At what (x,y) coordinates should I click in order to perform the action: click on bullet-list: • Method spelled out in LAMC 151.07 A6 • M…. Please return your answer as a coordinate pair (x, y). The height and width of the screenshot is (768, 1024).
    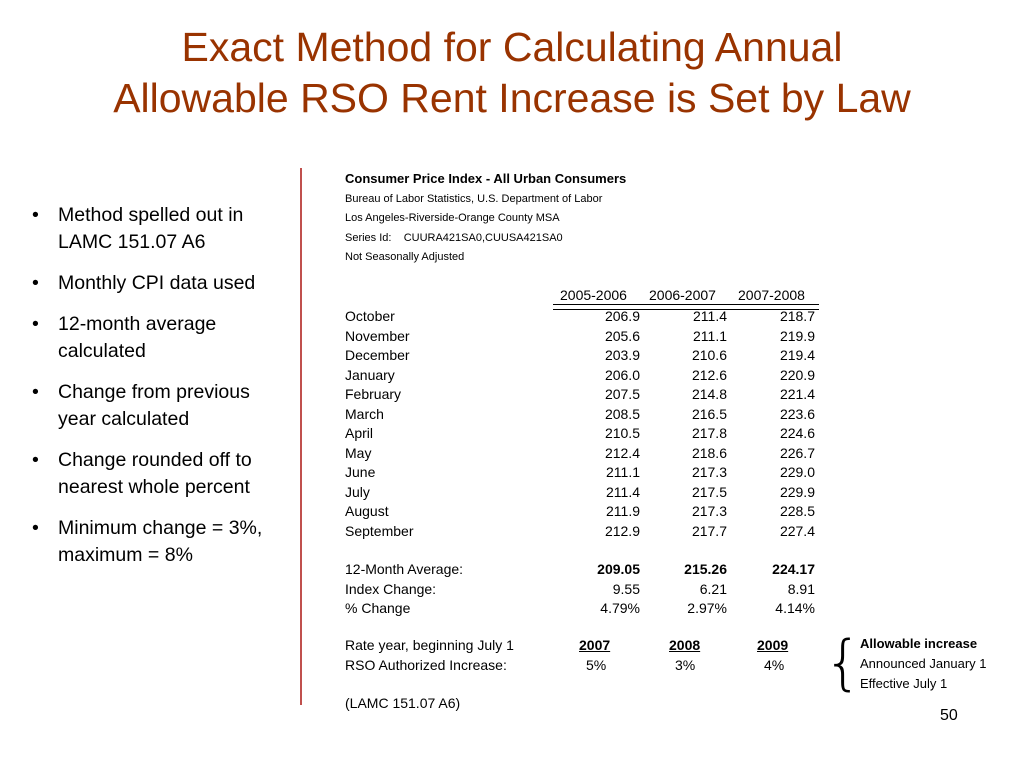
    Looking at the image, I should click on (155, 392).